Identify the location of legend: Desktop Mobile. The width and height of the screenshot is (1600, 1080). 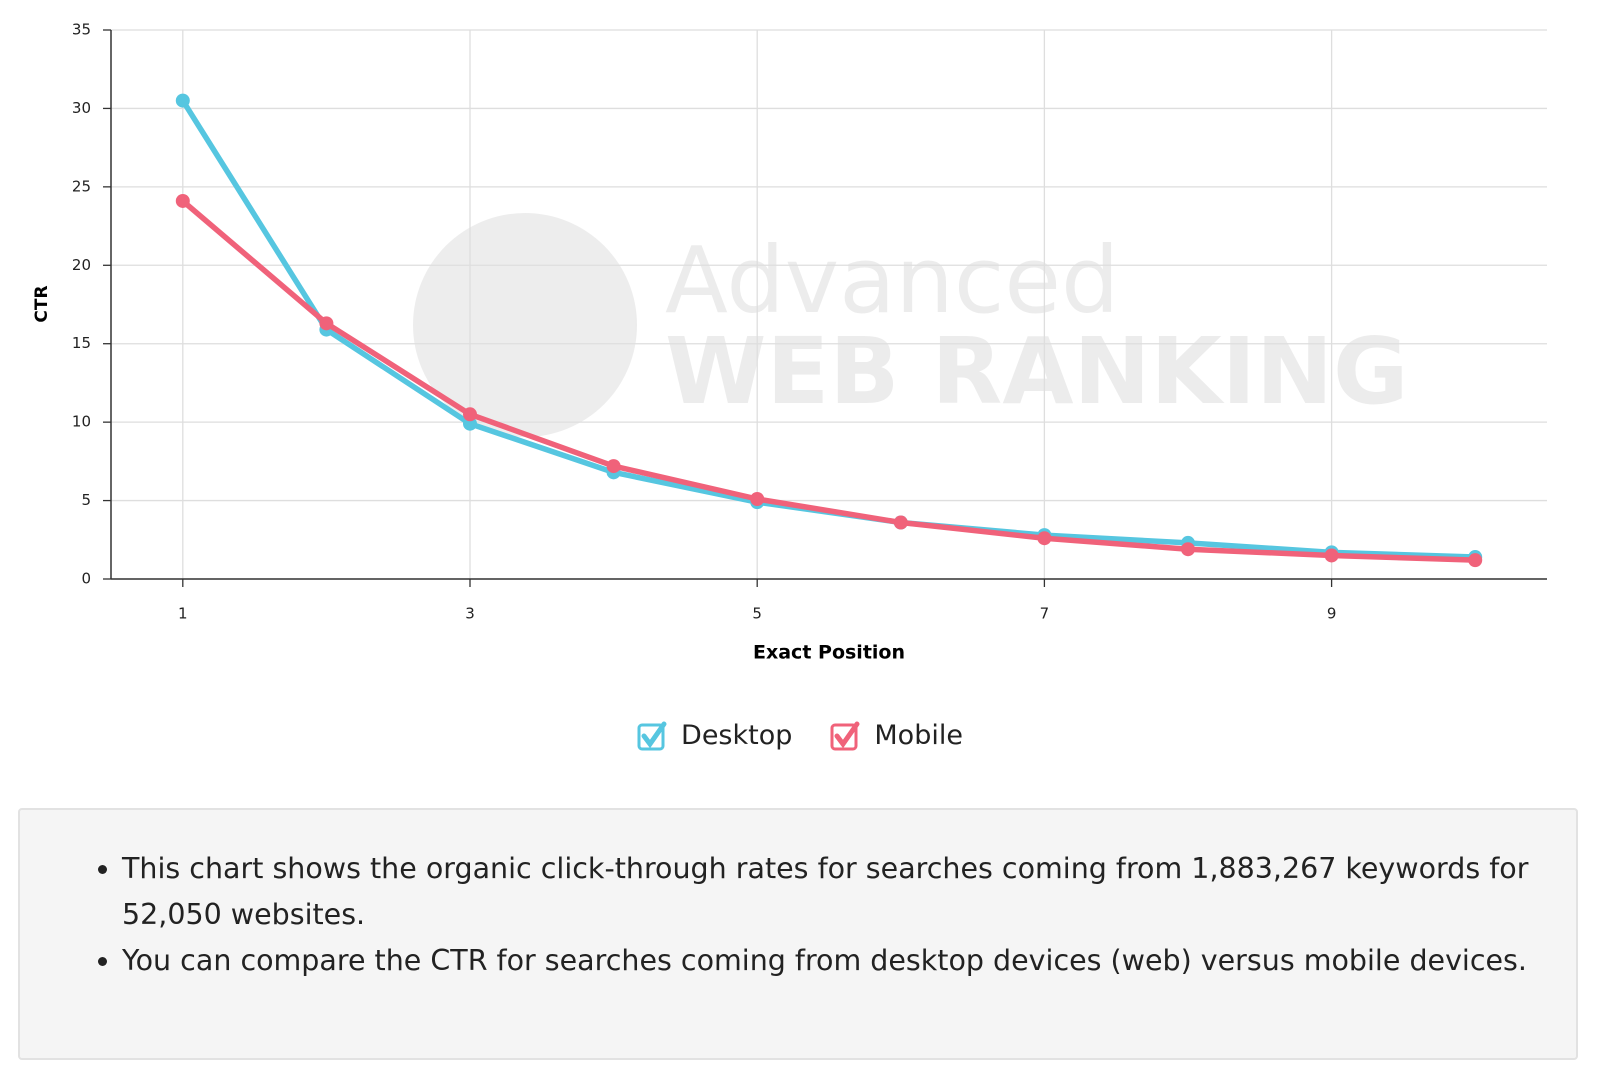
(800, 735).